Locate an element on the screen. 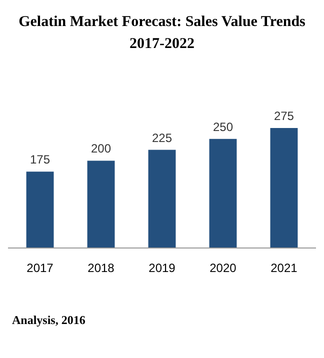  x-tick-label: 2018 is located at coordinates (101, 268).